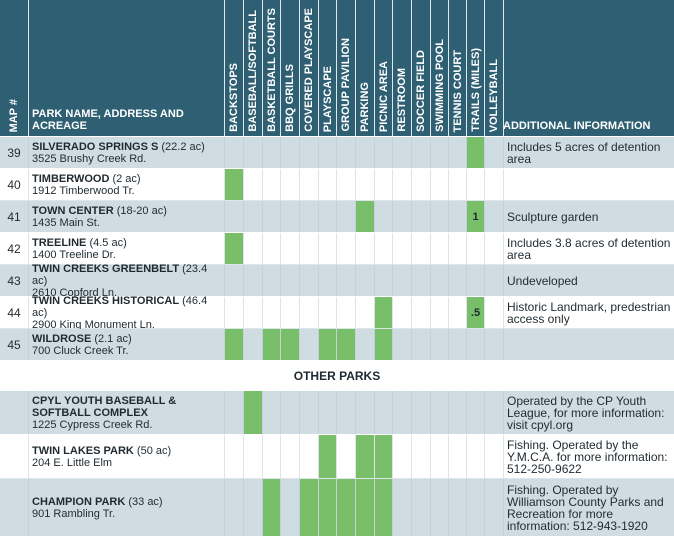  What do you see at coordinates (106, 268) in the screenshot?
I see `park-name: TWIN CREEKS GREENBELT` at bounding box center [106, 268].